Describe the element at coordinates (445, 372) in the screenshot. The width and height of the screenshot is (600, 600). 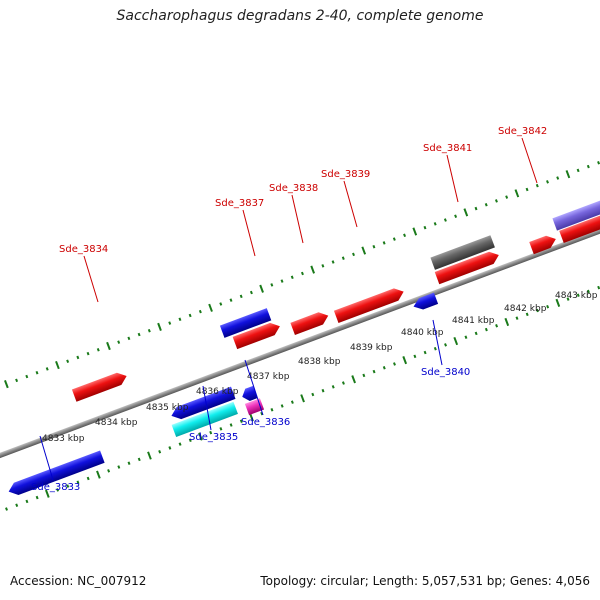
I see `gene-label-sde-3840: Sde_3840` at that location.